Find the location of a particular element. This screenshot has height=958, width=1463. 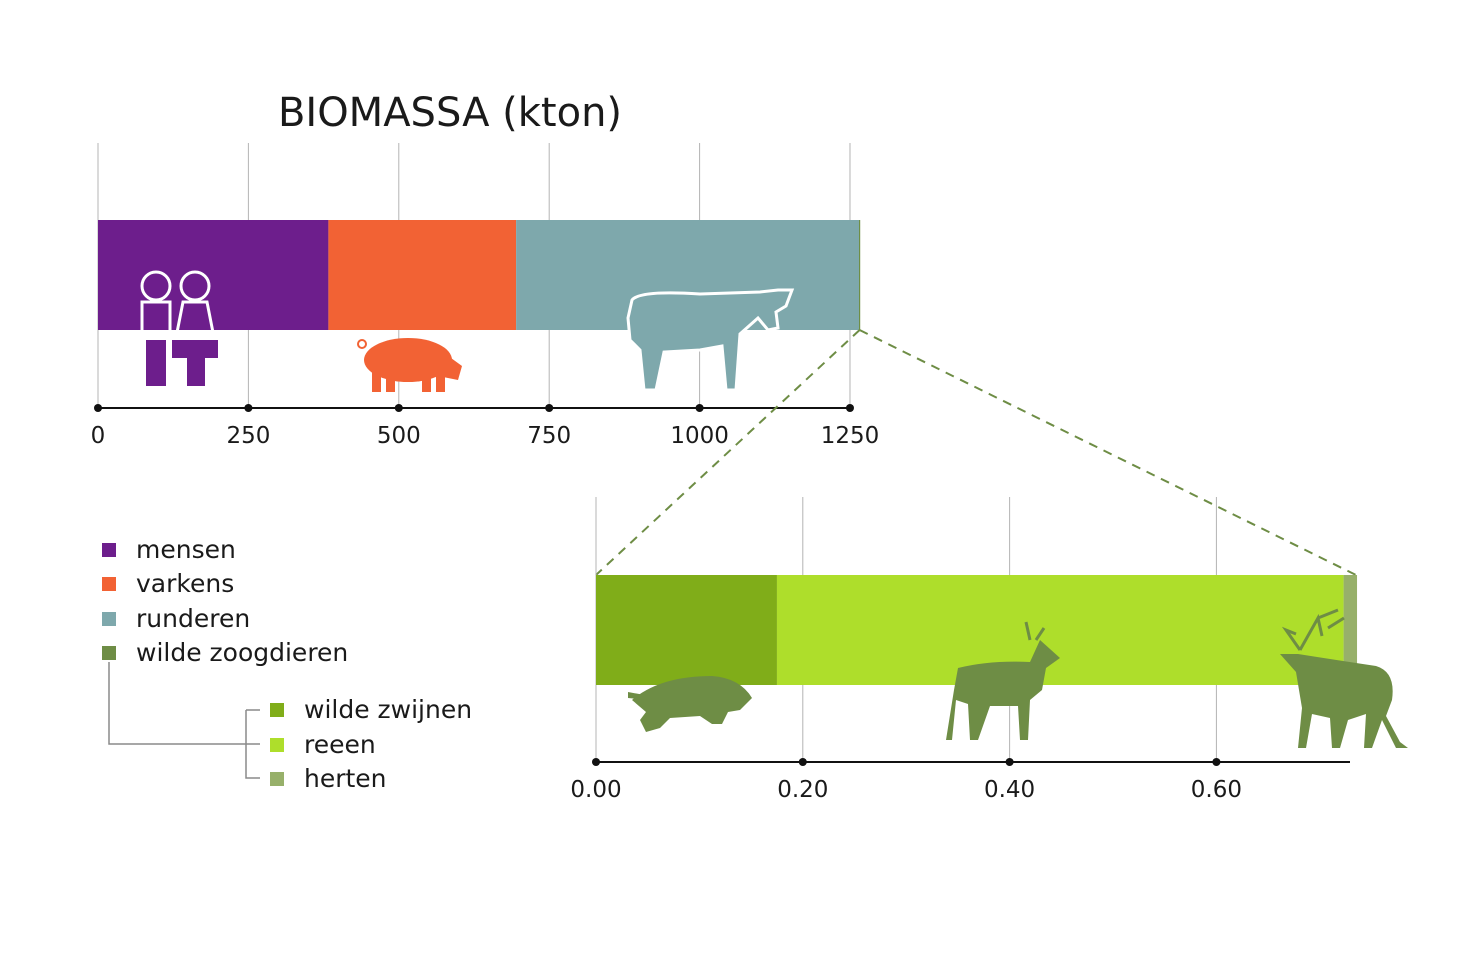

legend-label-reeen: reeen is located at coordinates (340, 744).